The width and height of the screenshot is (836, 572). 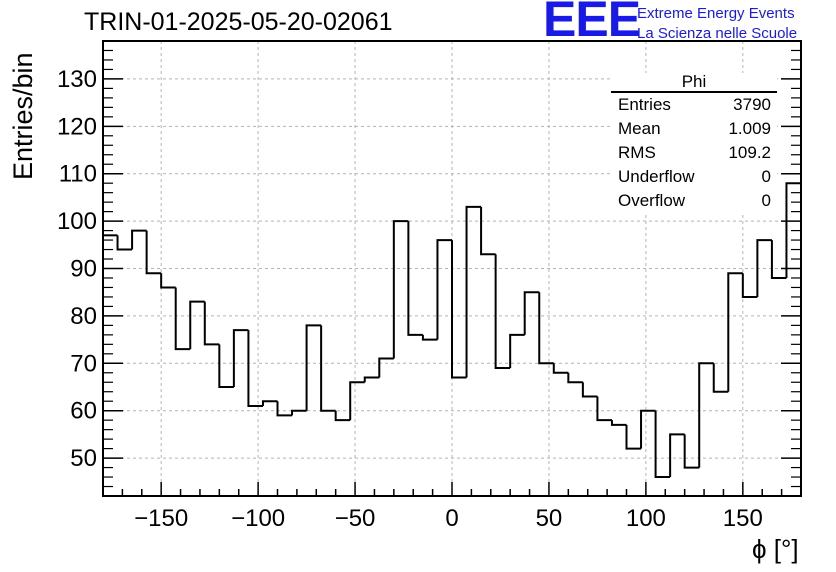 I want to click on stats-value: 3790, so click(x=752, y=104).